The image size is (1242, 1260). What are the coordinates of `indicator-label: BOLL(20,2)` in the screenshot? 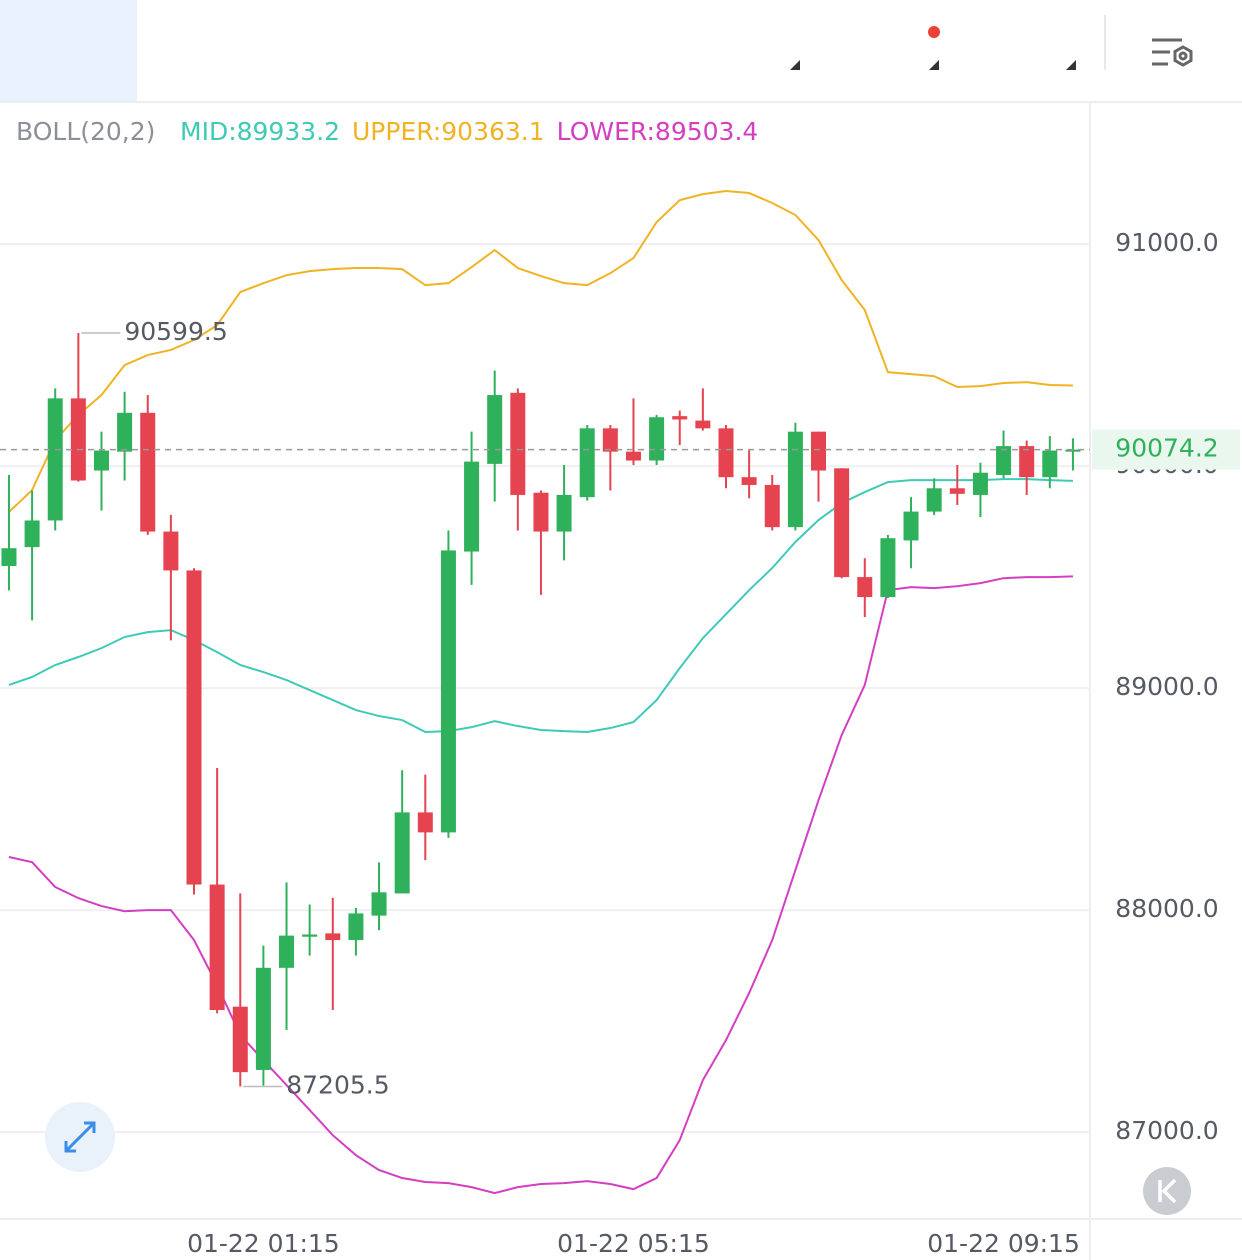 It's located at (85, 131).